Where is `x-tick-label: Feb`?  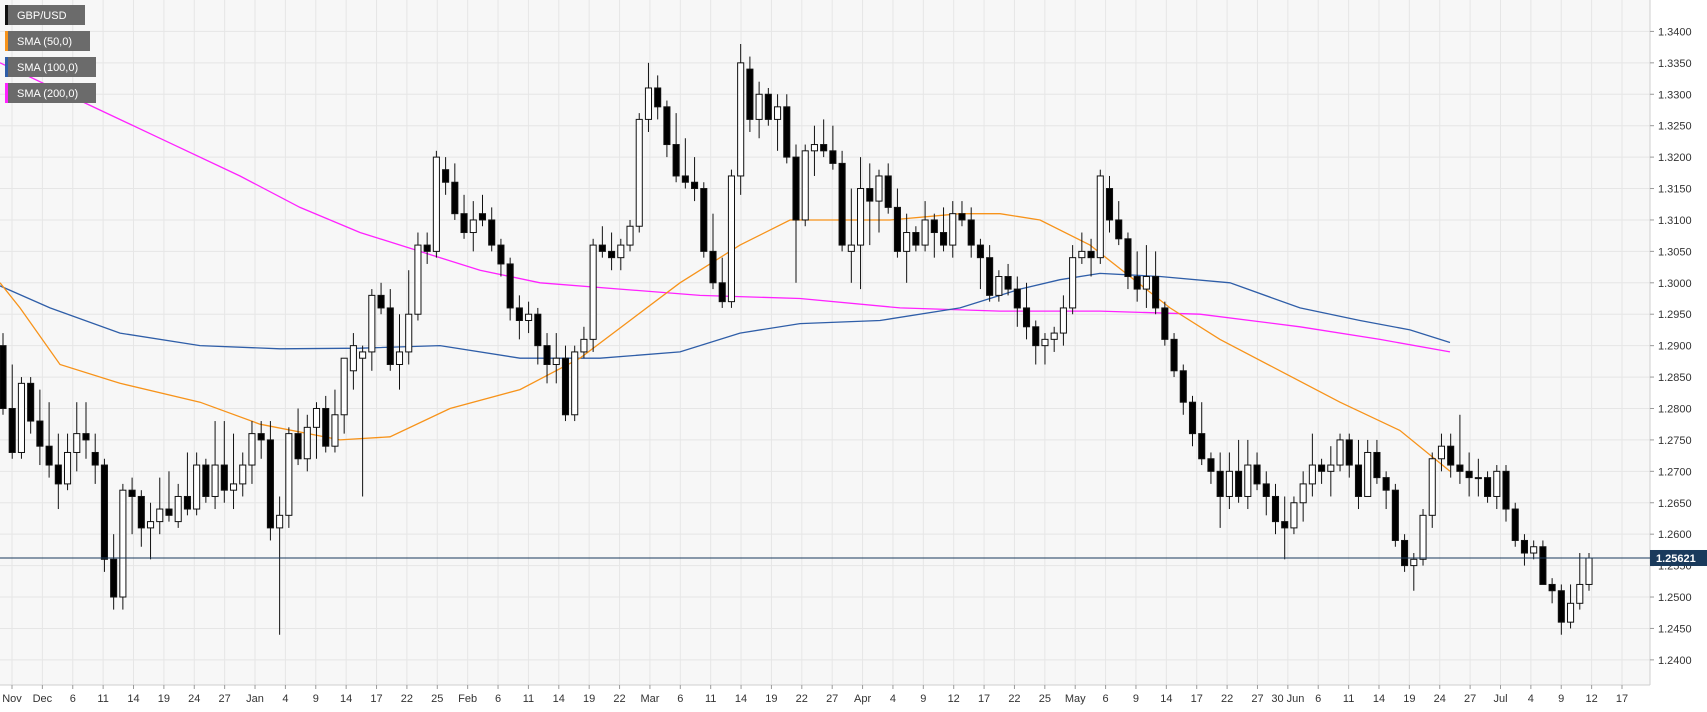 x-tick-label: Feb is located at coordinates (467, 699).